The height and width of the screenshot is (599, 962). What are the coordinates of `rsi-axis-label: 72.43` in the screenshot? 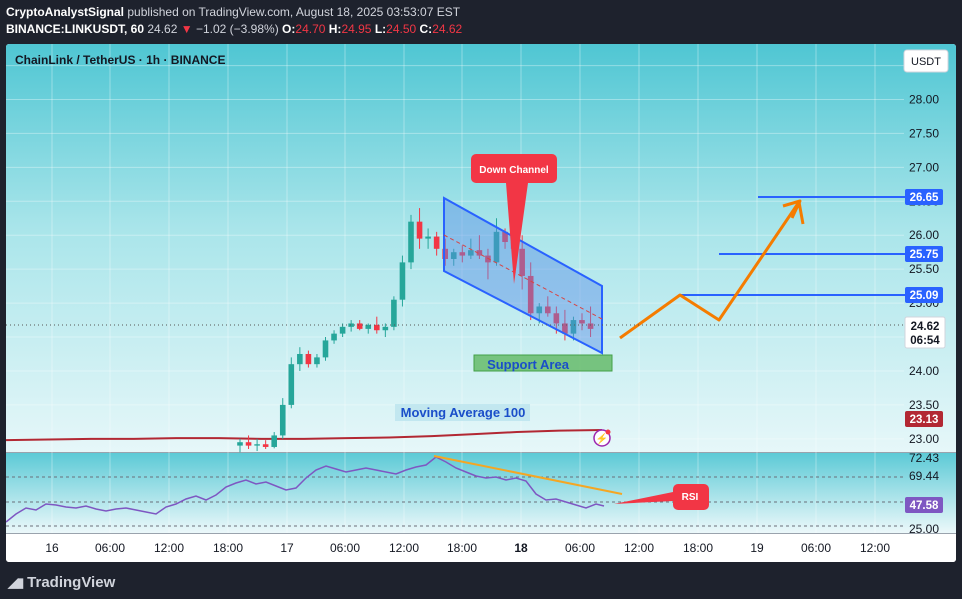 It's located at (924, 458).